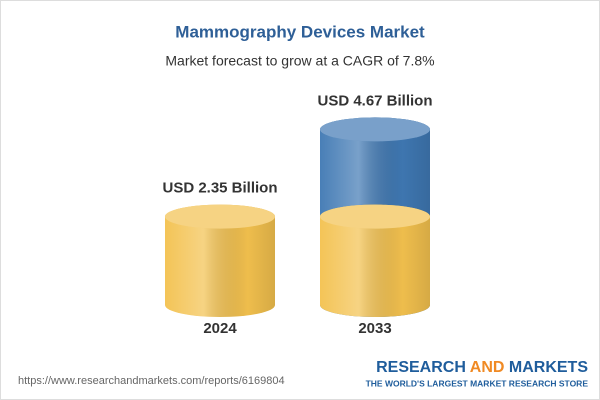 This screenshot has width=600, height=400. I want to click on value-label: USD 2.35 Billion, so click(219, 188).